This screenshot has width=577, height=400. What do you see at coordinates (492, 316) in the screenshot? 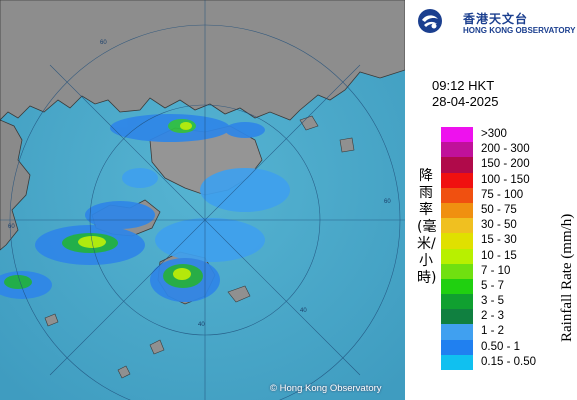
I see `legend-label: 2 - 3` at bounding box center [492, 316].